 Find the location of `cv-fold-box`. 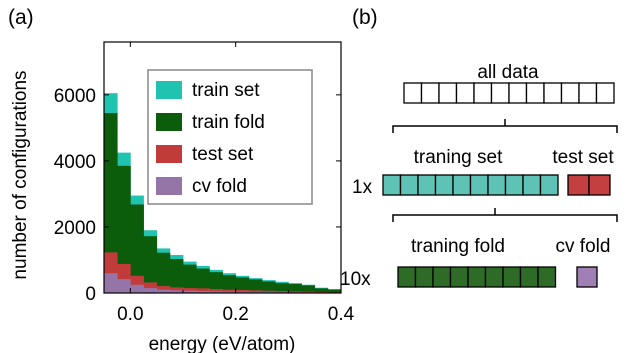

cv-fold-box is located at coordinates (587, 277).